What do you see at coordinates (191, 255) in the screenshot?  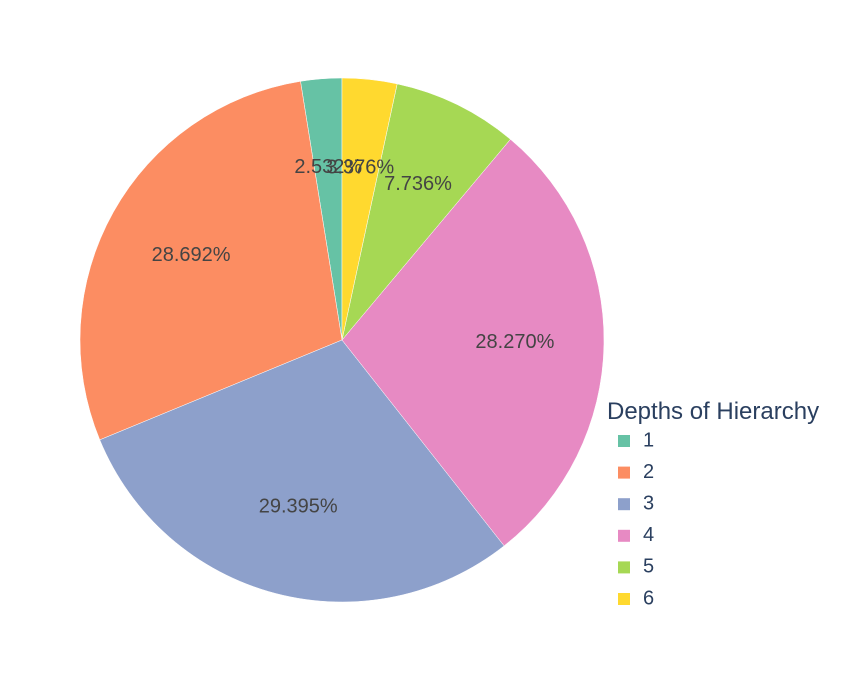 I see `slice-label-2: 28.692%` at bounding box center [191, 255].